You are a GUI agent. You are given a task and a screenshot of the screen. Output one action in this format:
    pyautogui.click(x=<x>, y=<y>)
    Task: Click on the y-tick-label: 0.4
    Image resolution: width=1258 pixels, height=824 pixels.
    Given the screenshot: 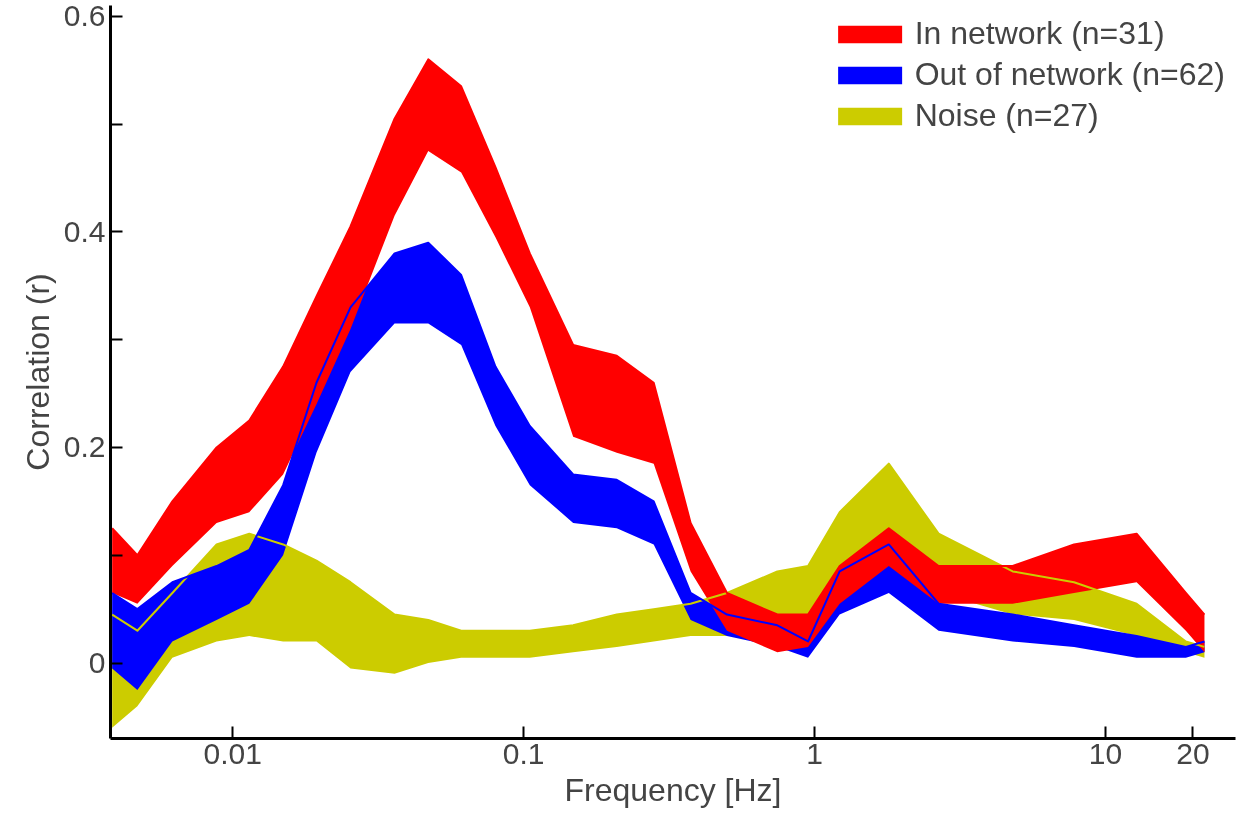 What is the action you would take?
    pyautogui.click(x=84, y=231)
    